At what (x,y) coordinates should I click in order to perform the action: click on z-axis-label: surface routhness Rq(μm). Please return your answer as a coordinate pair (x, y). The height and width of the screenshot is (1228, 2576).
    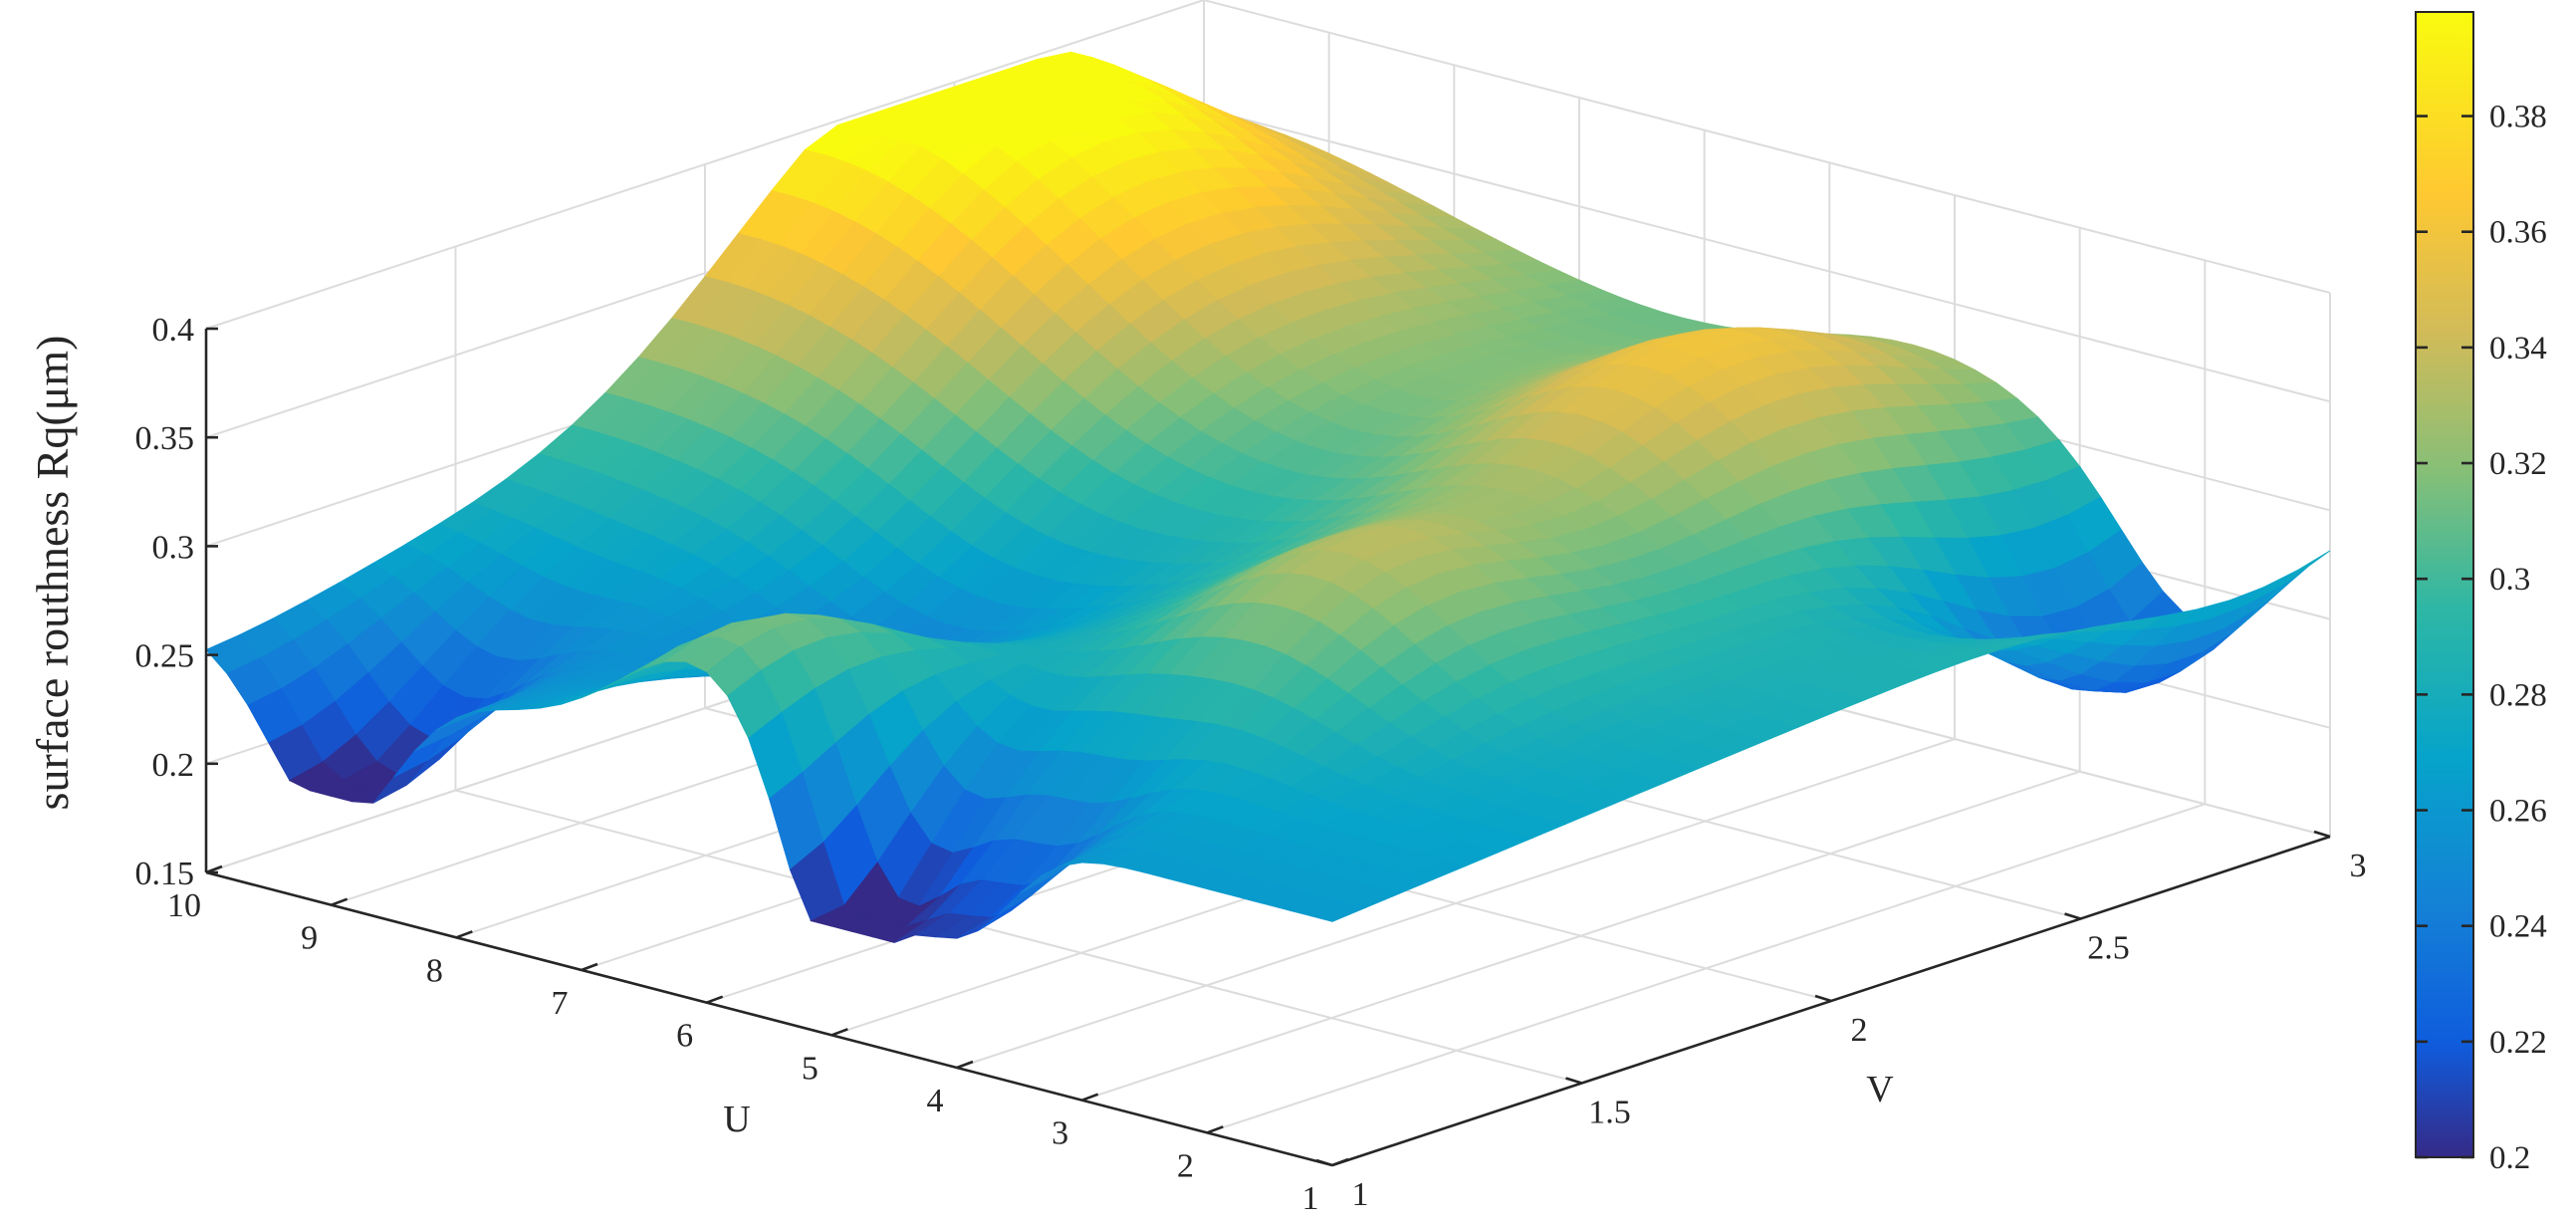
    Looking at the image, I should click on (52, 573).